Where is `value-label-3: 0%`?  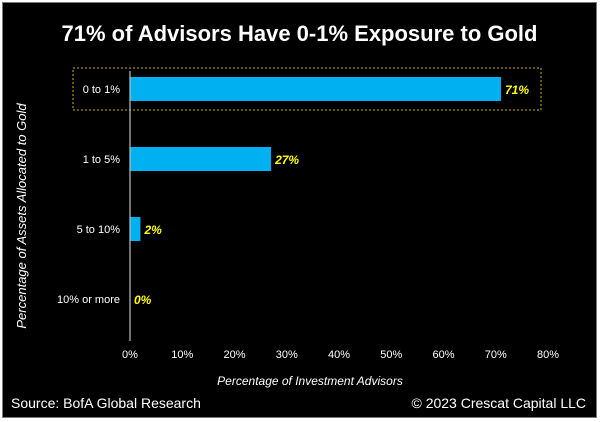
value-label-3: 0% is located at coordinates (143, 300).